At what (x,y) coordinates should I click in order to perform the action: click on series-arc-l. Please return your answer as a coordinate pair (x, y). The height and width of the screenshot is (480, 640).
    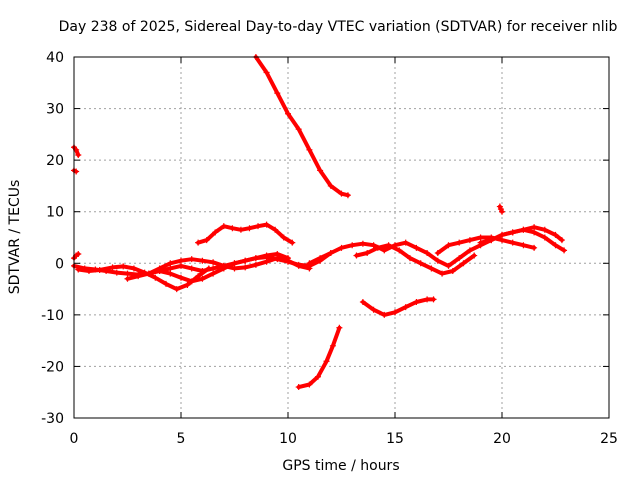
    Looking at the image, I should click on (522, 240).